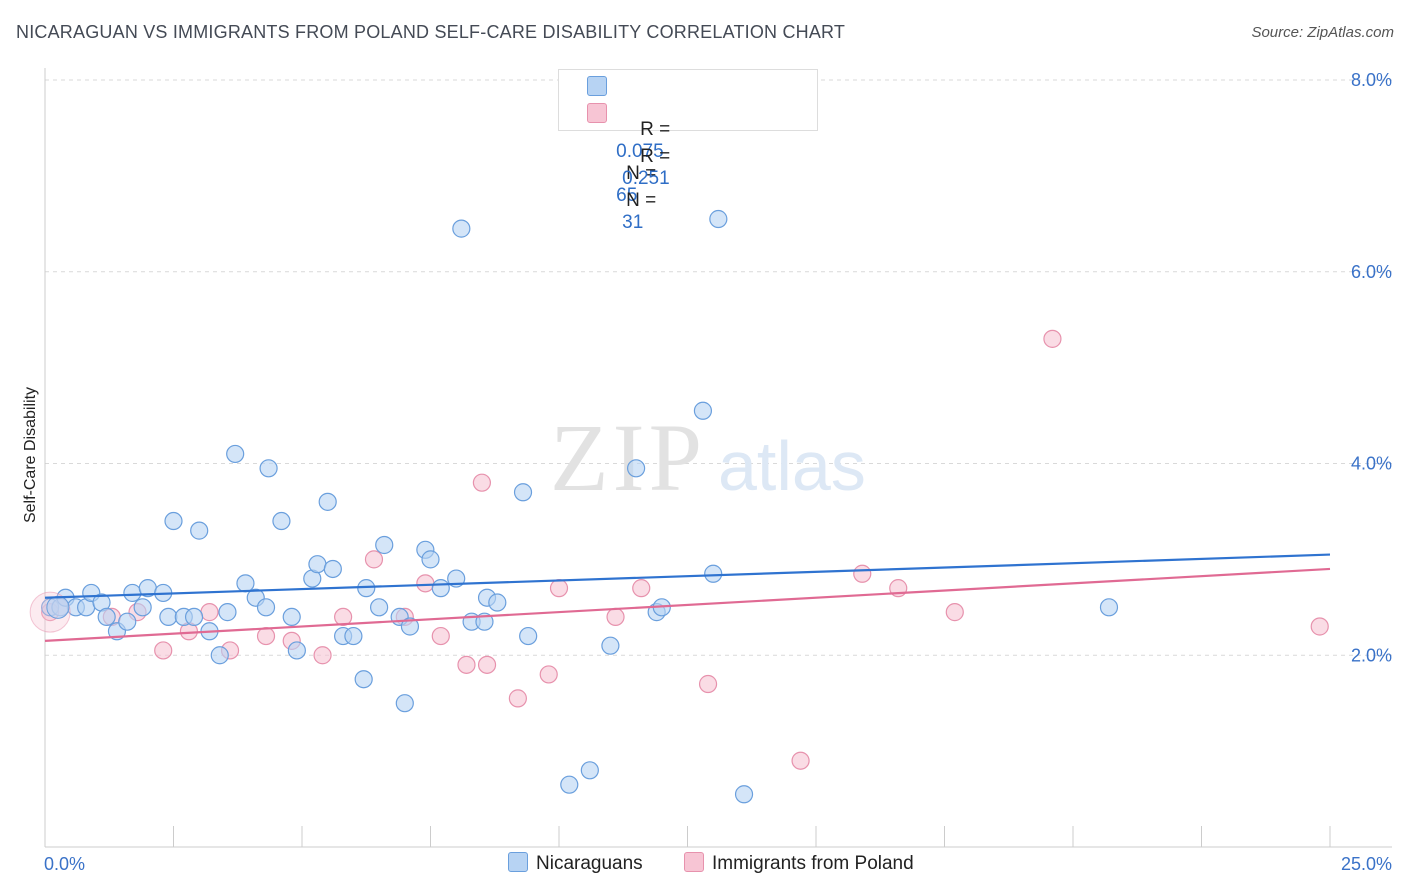  I want to click on series-legend-nicaraguans: Nicaraguans, so click(575, 863).